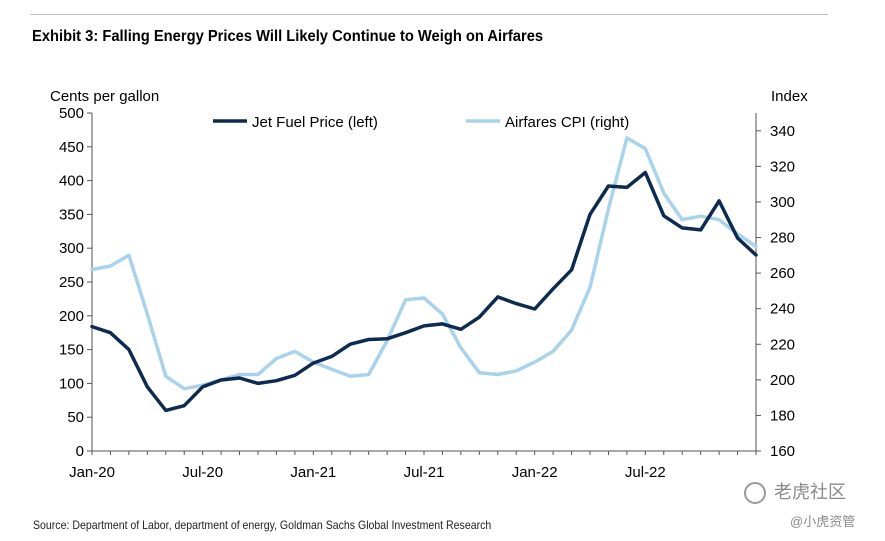 The height and width of the screenshot is (541, 885). Describe the element at coordinates (789, 96) in the screenshot. I see `right-axis-label: Index` at that location.